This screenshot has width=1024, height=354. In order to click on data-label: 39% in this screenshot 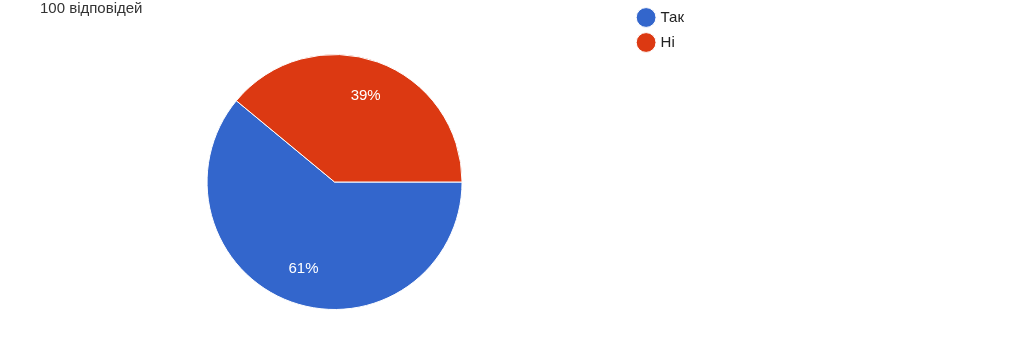, I will do `click(365, 94)`.